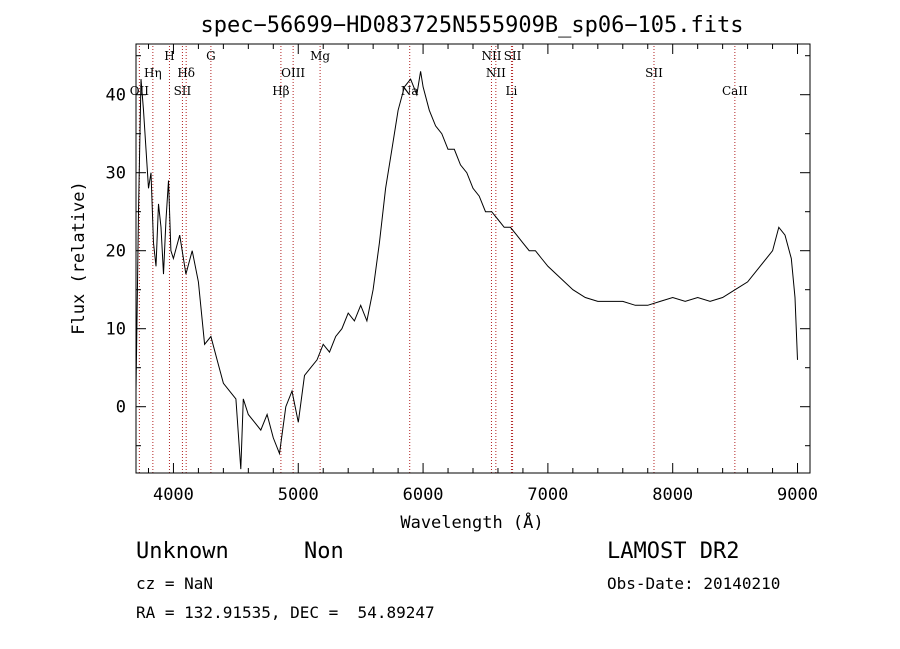 The height and width of the screenshot is (649, 900). Describe the element at coordinates (320, 56) in the screenshot. I see `line-marker-label: Mg` at that location.